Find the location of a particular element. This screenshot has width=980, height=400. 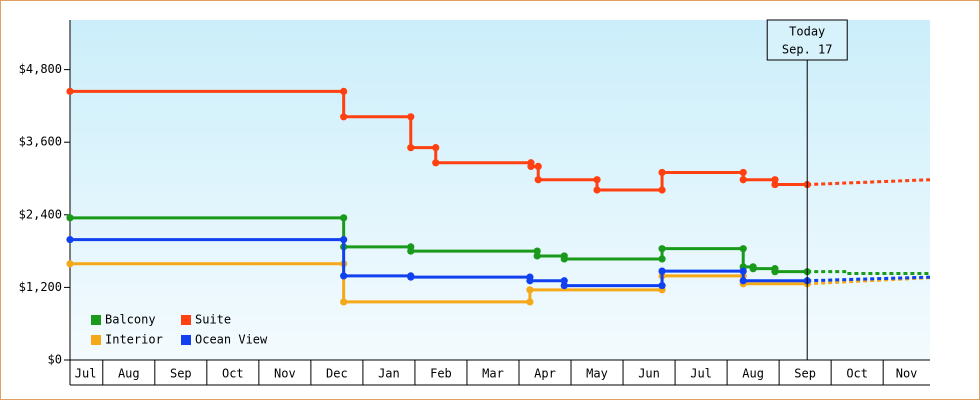

today-box is located at coordinates (807, 40).